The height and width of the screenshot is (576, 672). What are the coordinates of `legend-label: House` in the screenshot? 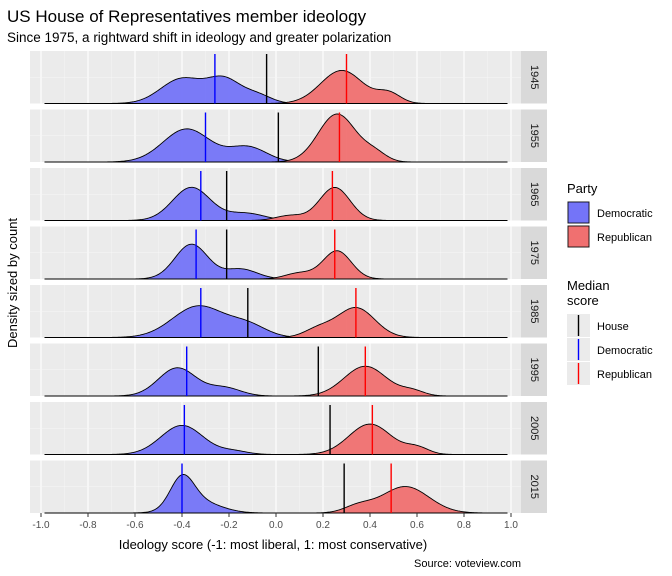 It's located at (613, 327).